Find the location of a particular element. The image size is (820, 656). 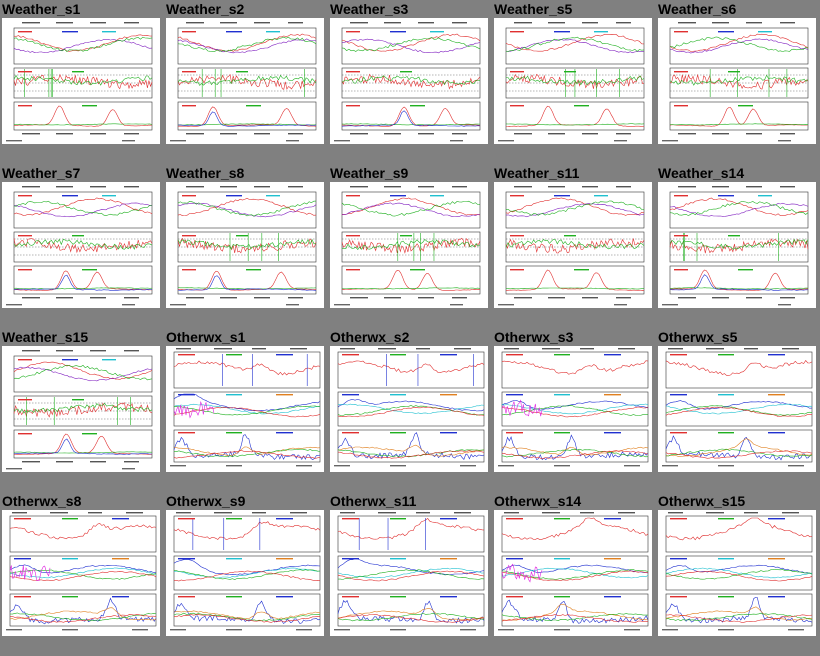

thumbnail-label: Otherwx_s9 is located at coordinates (206, 501).